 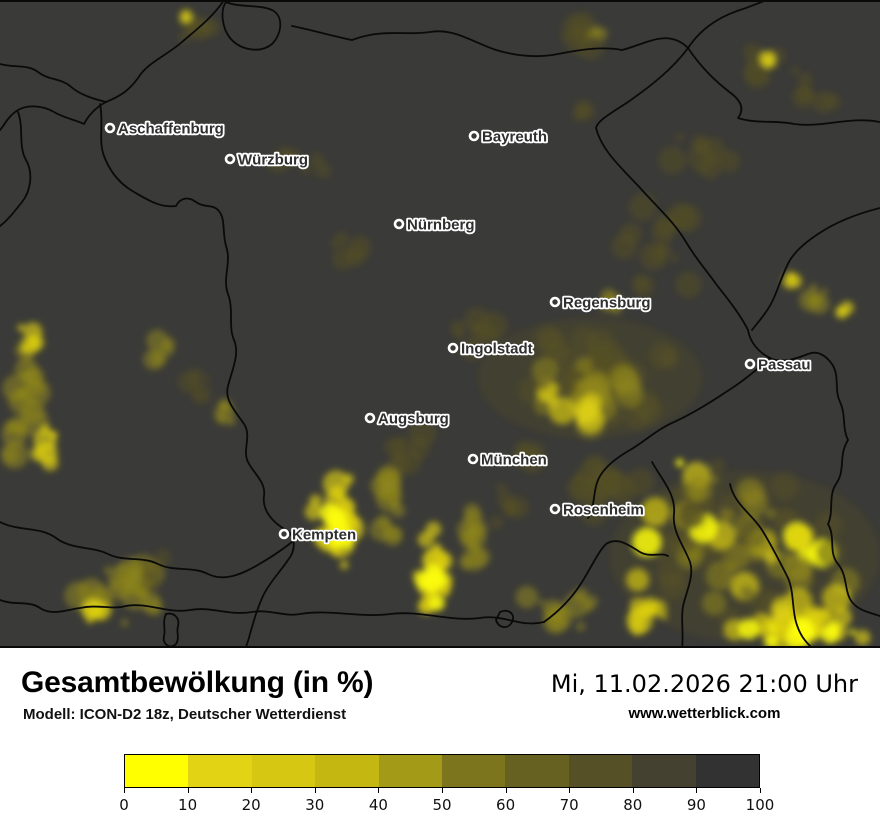 I want to click on city-label: Aschaffenburg, so click(x=171, y=129).